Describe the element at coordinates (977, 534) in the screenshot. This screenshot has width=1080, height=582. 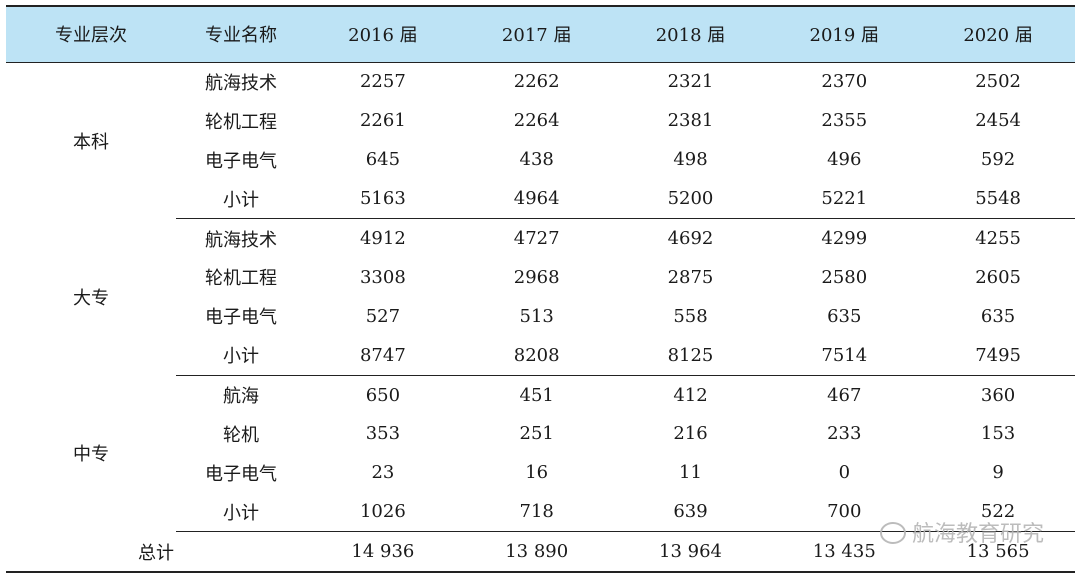
I see `watermark-text: 航海教育研究` at that location.